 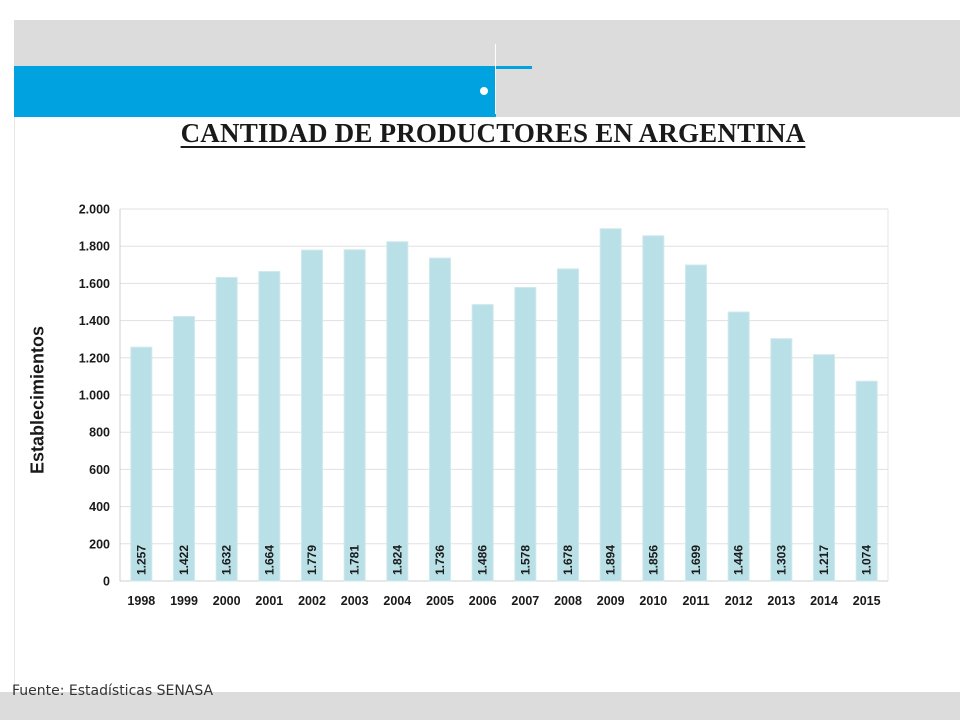 What do you see at coordinates (525, 601) in the screenshot?
I see `x-tick-label: 2007` at bounding box center [525, 601].